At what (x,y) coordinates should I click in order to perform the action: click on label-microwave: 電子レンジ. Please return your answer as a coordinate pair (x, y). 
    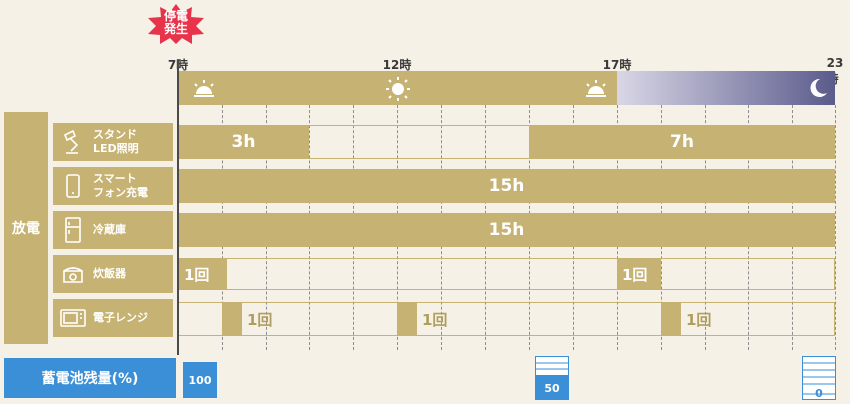
    Looking at the image, I should click on (113, 318).